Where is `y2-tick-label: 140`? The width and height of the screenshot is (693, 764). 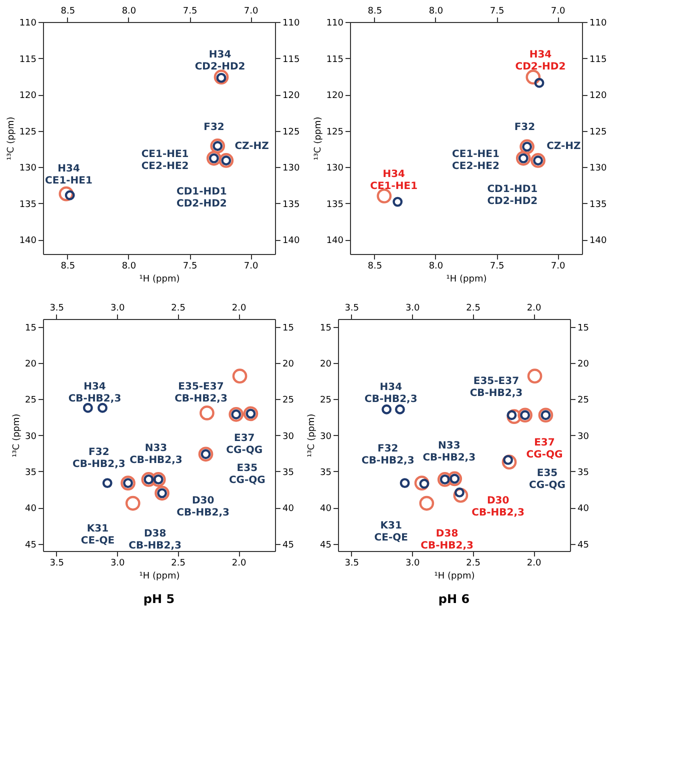
y2-tick-label: 140 is located at coordinates (598, 241).